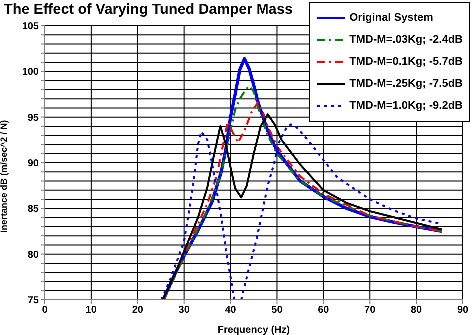 This screenshot has height=335, width=472. Describe the element at coordinates (231, 310) in the screenshot. I see `x-tick-label: 40` at that location.